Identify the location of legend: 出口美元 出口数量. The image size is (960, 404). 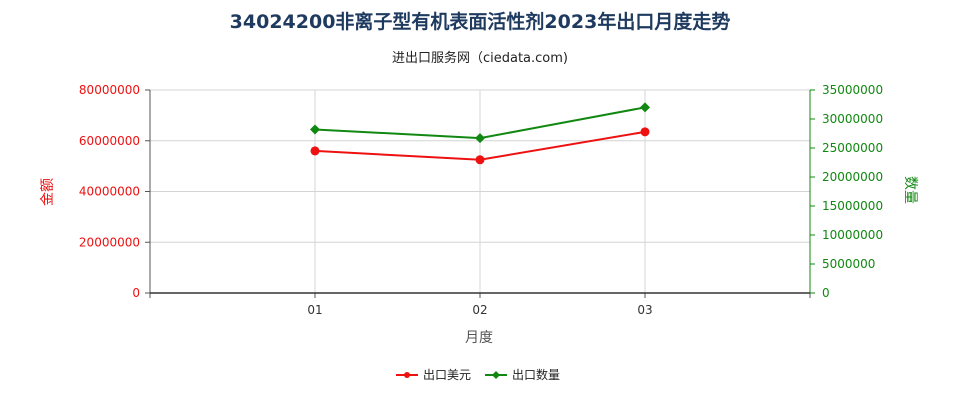
(478, 374).